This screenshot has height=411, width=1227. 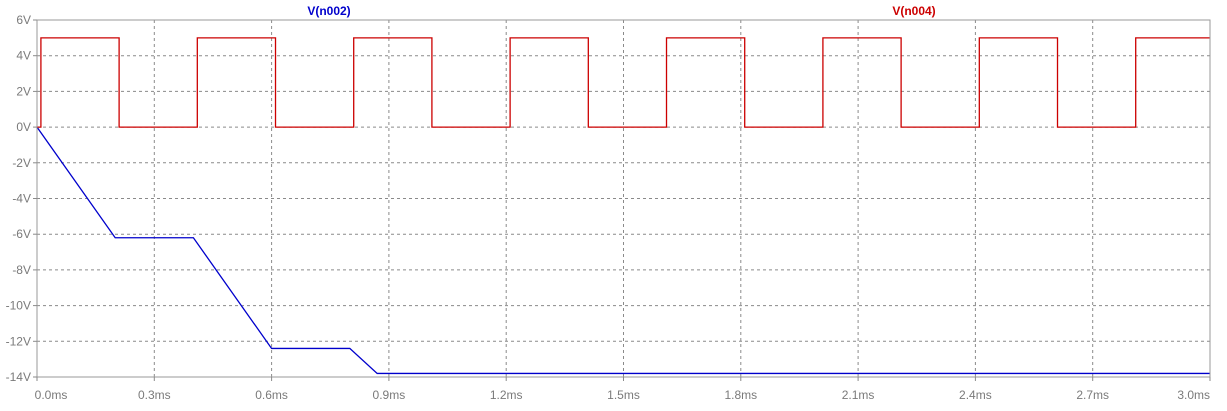 What do you see at coordinates (18, 341) in the screenshot?
I see `y-tick-label: -12V` at bounding box center [18, 341].